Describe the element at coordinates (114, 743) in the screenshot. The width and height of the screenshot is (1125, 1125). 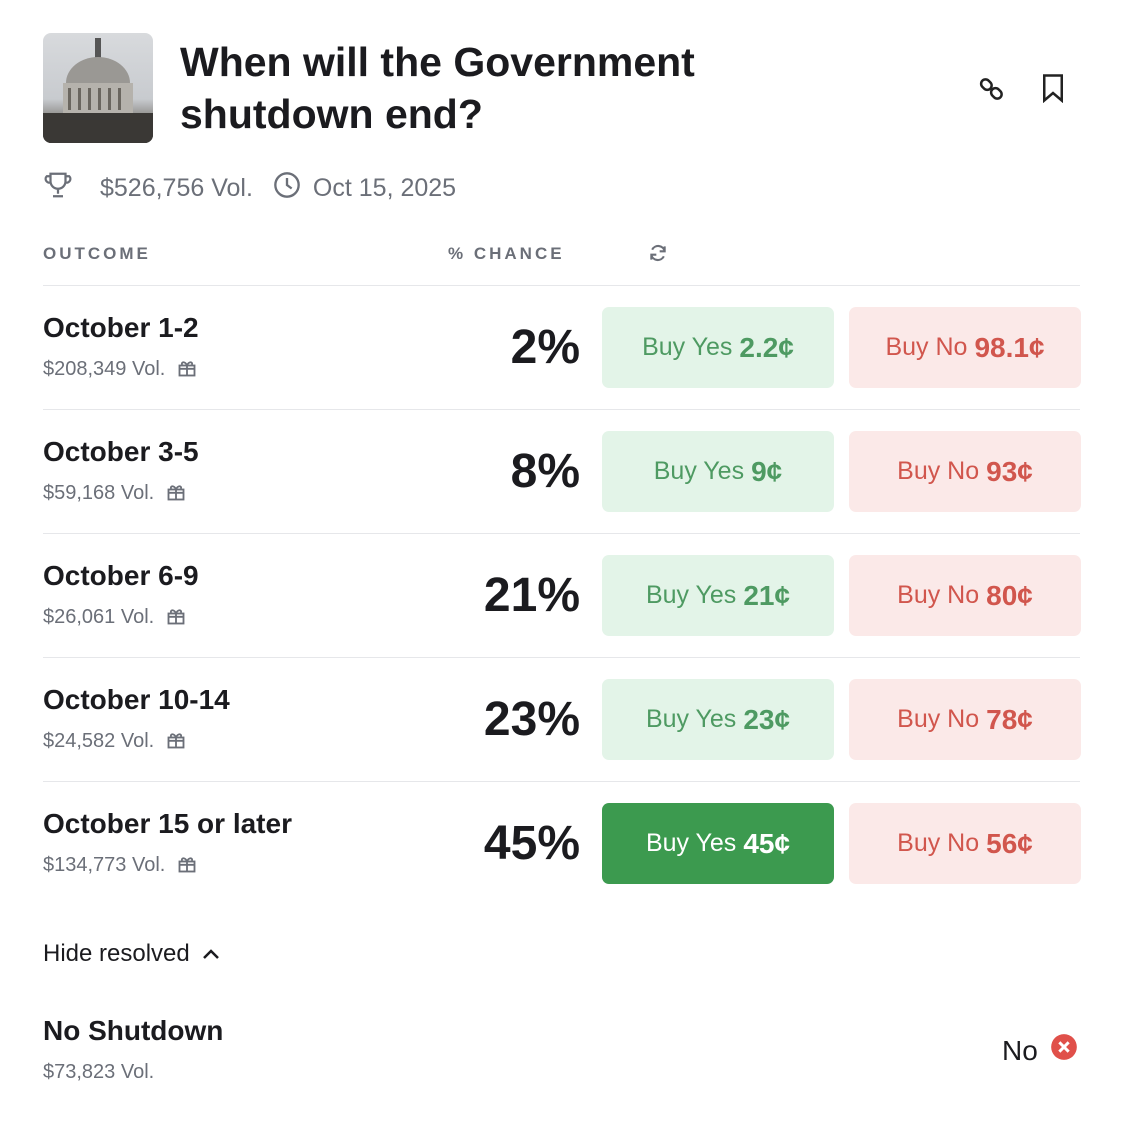
I see `outcome-volume: $24,582 Vol.` at that location.